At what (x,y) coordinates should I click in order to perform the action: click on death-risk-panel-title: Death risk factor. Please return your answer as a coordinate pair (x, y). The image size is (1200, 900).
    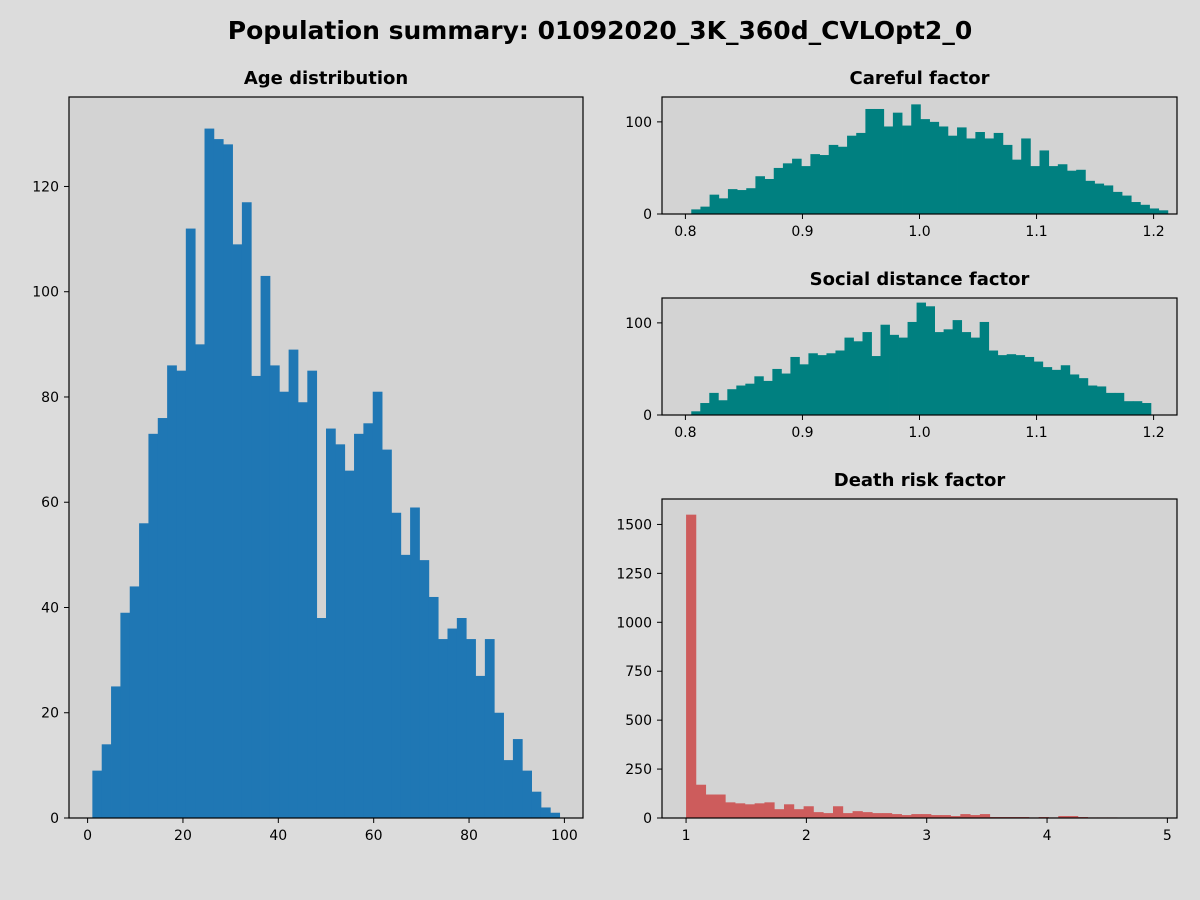
    Looking at the image, I should click on (920, 480).